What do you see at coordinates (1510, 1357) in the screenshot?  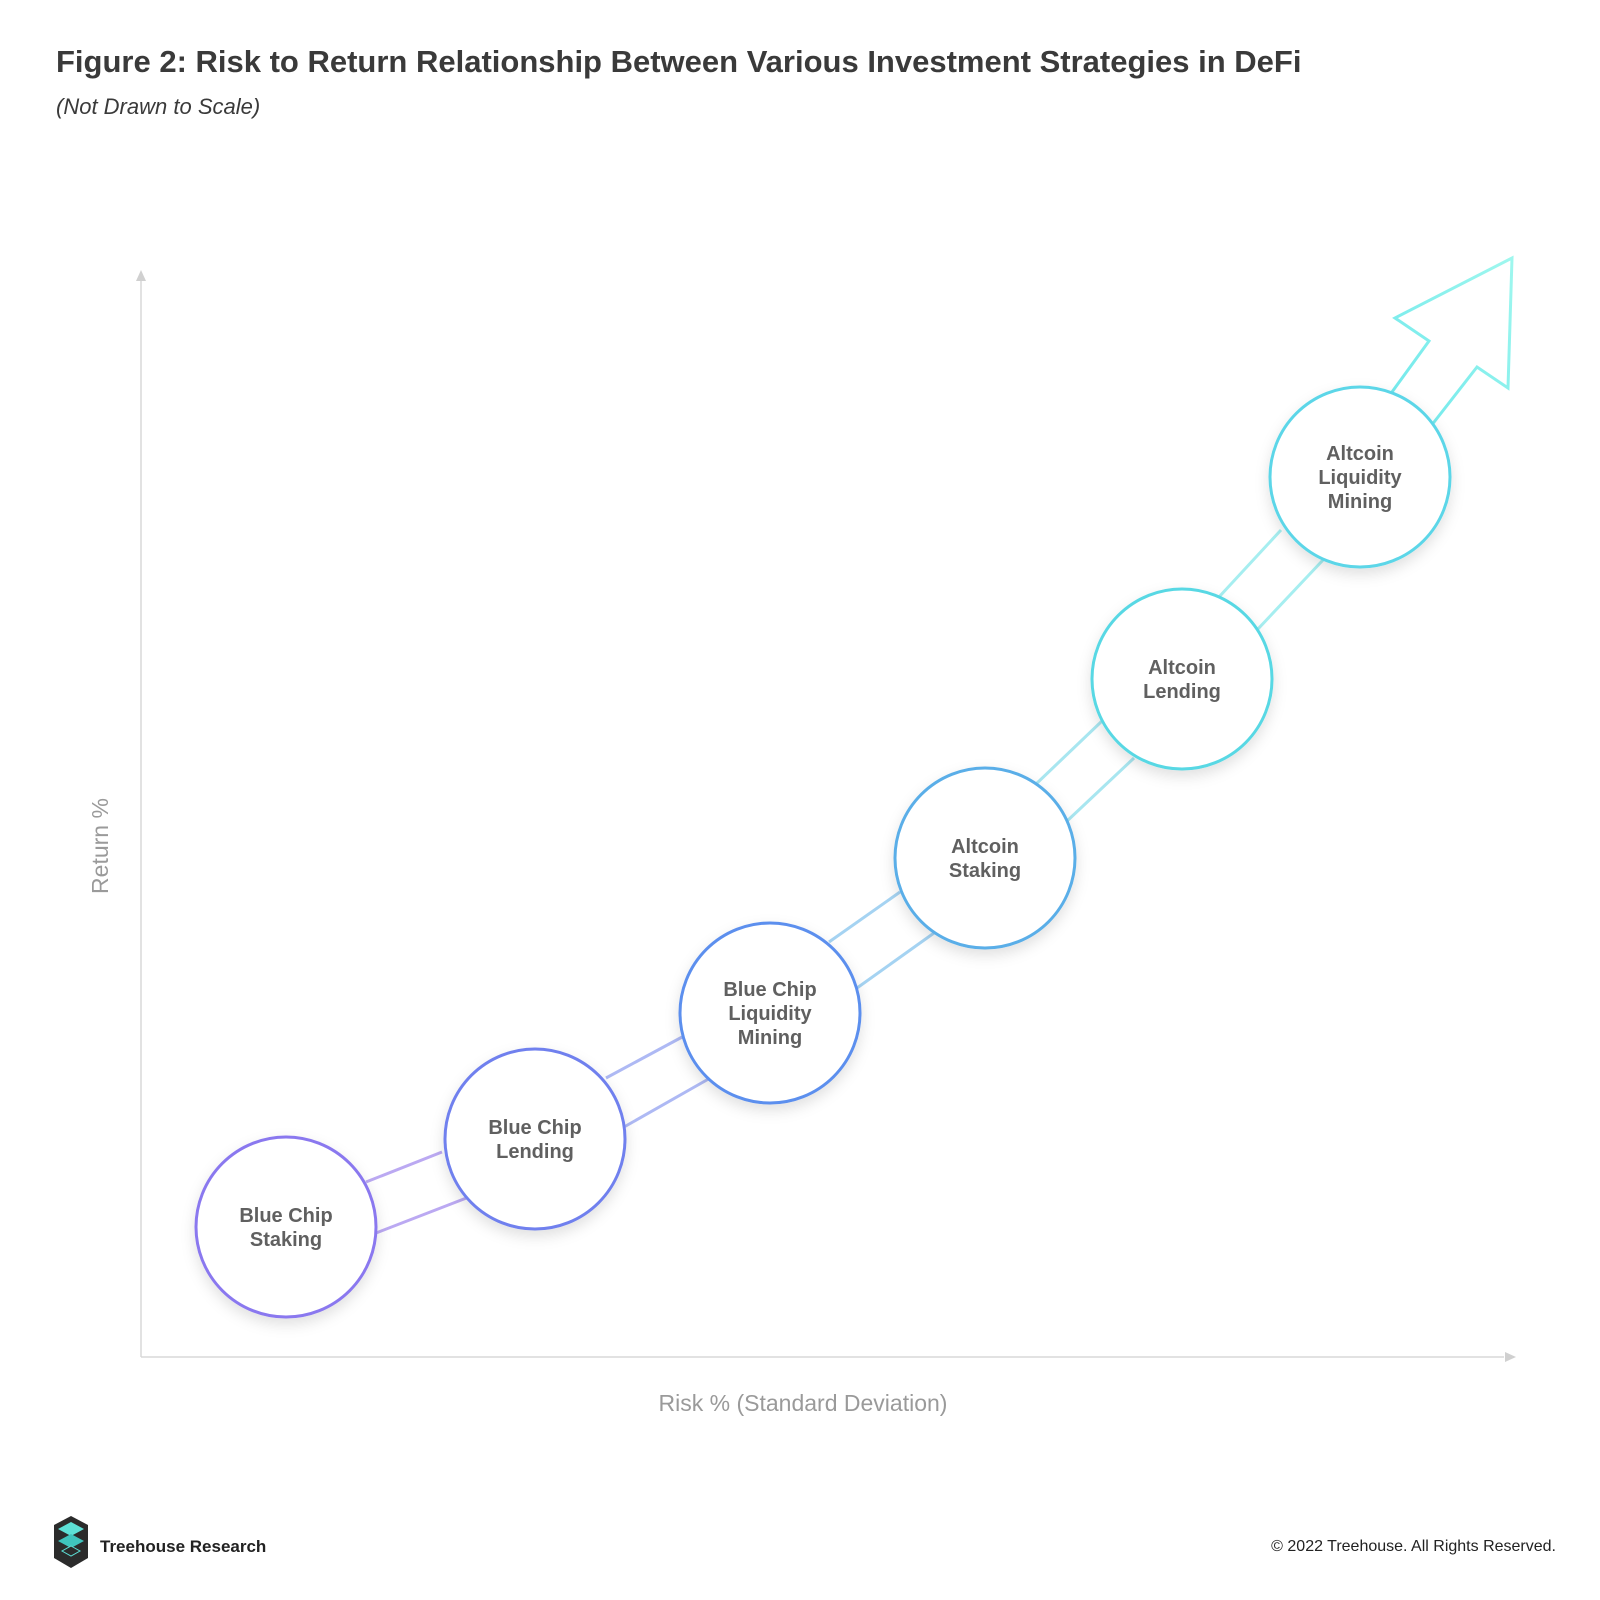 I see `x-axis-arrow-icon` at bounding box center [1510, 1357].